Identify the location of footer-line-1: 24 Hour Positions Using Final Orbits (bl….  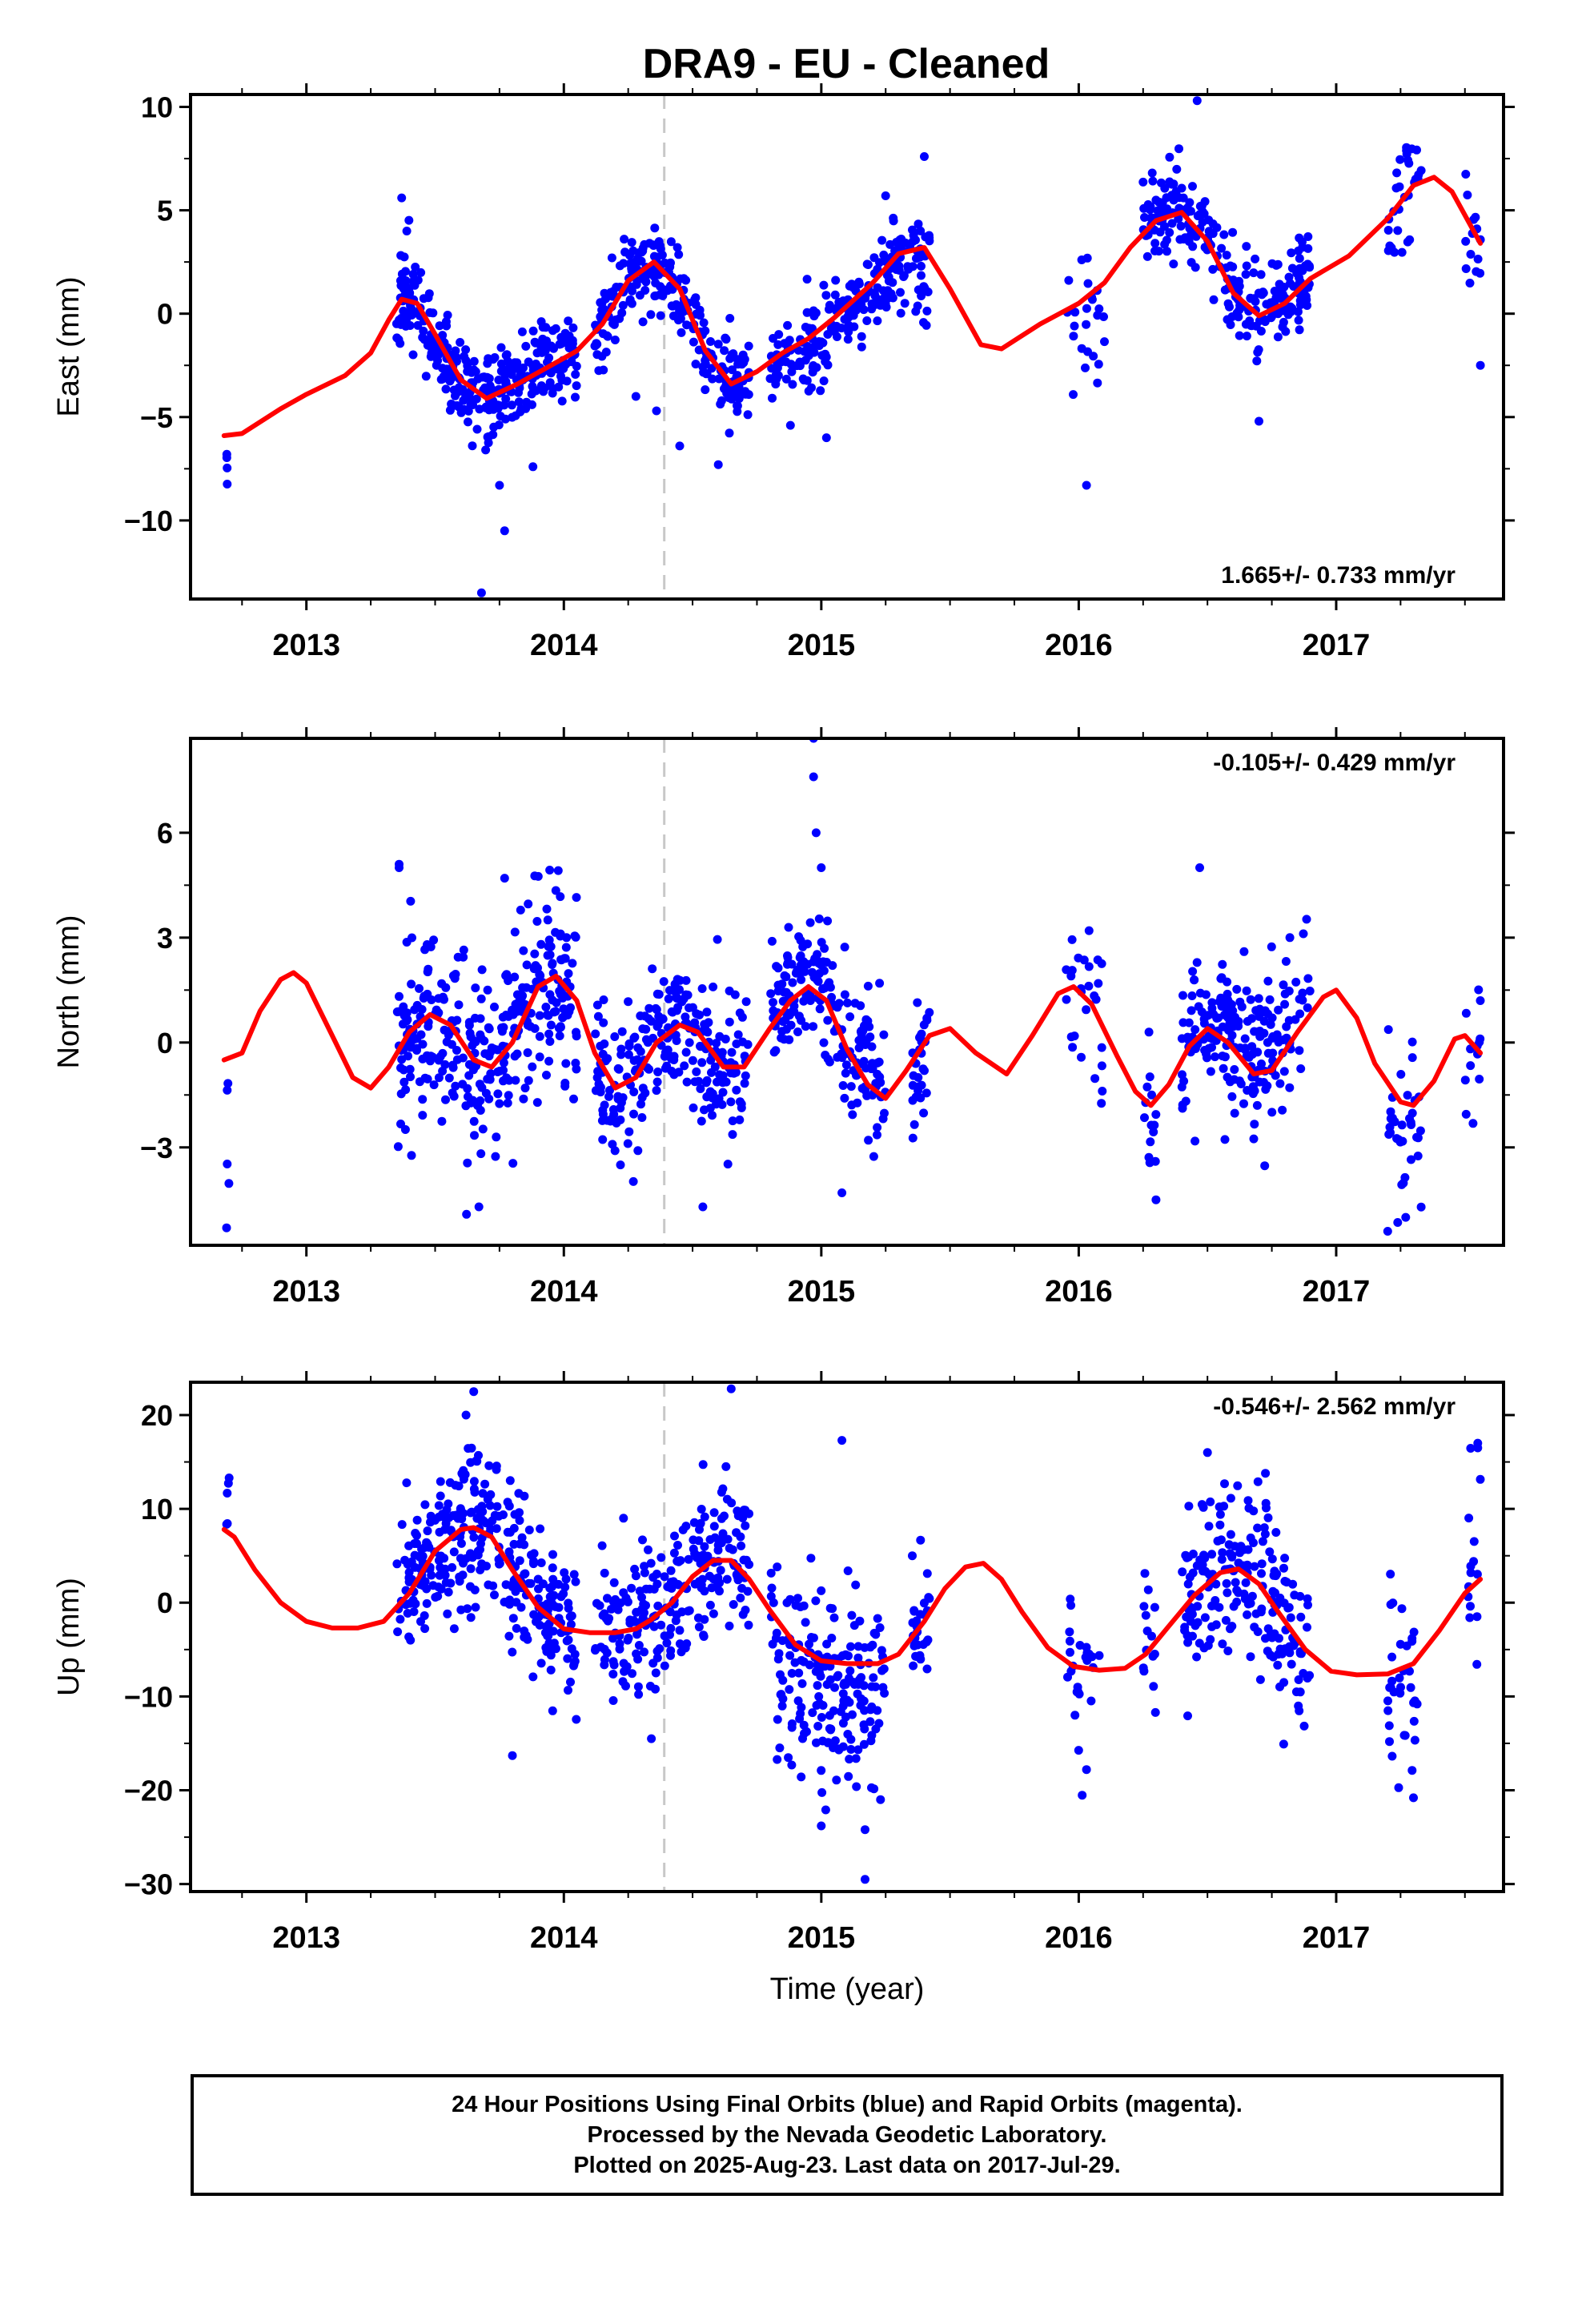
(847, 2104).